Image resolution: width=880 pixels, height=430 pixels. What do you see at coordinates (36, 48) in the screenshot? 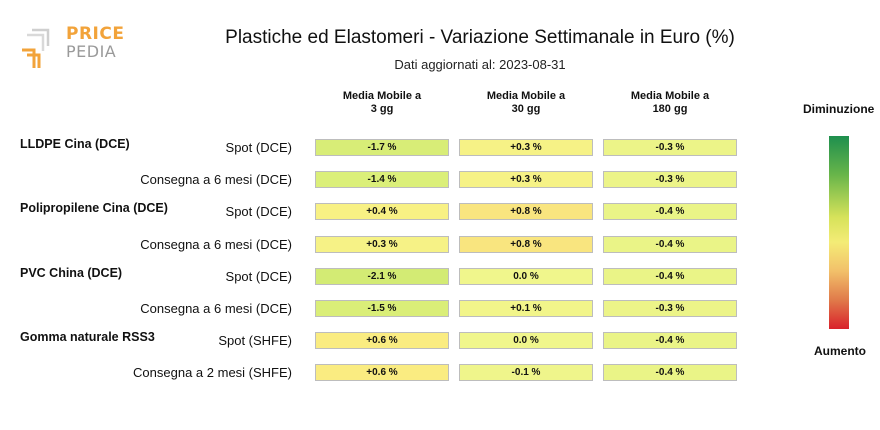
I see `logo-mark-icon` at bounding box center [36, 48].